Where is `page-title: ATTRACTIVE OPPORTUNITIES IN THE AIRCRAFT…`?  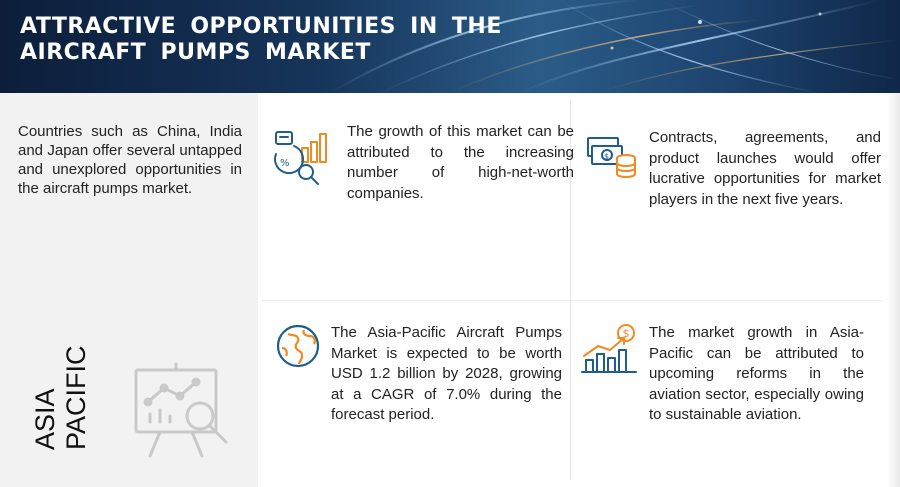
page-title: ATTRACTIVE OPPORTUNITIES IN THE AIRCRAFT… is located at coordinates (261, 39).